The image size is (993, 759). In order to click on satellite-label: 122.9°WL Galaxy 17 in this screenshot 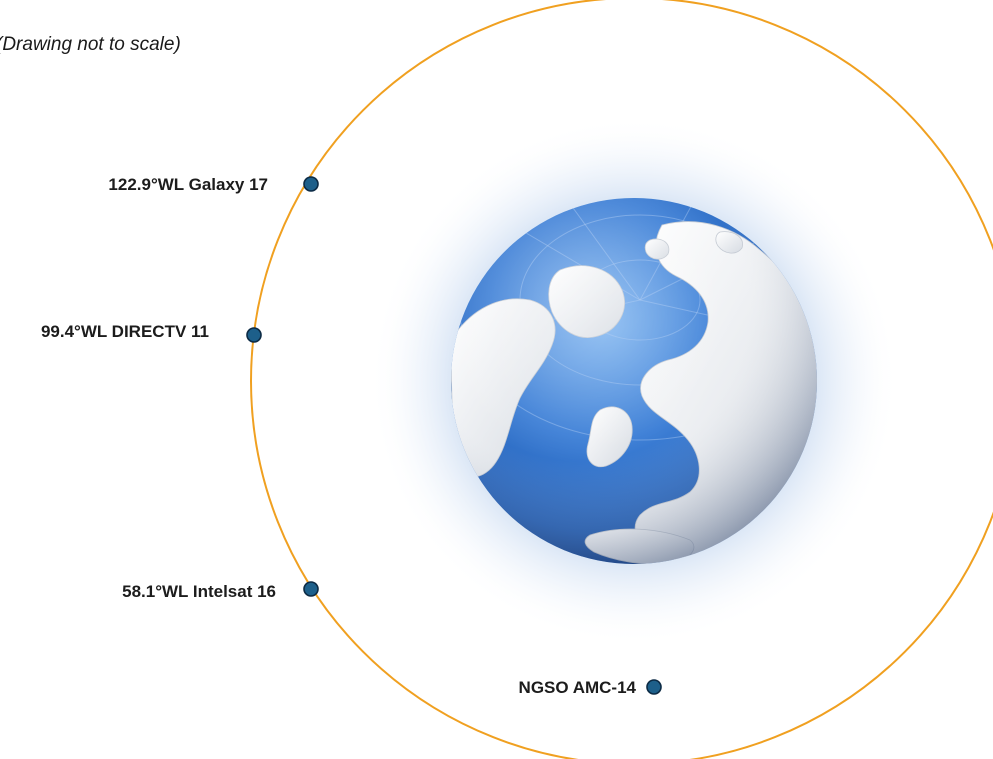, I will do `click(188, 184)`.